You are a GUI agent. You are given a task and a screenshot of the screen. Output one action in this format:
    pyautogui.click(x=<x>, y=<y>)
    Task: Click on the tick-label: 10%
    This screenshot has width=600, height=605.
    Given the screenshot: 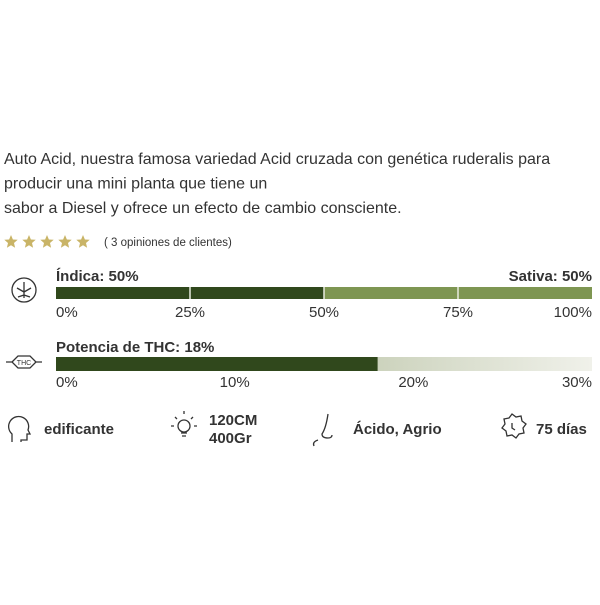 What is the action you would take?
    pyautogui.click(x=235, y=382)
    